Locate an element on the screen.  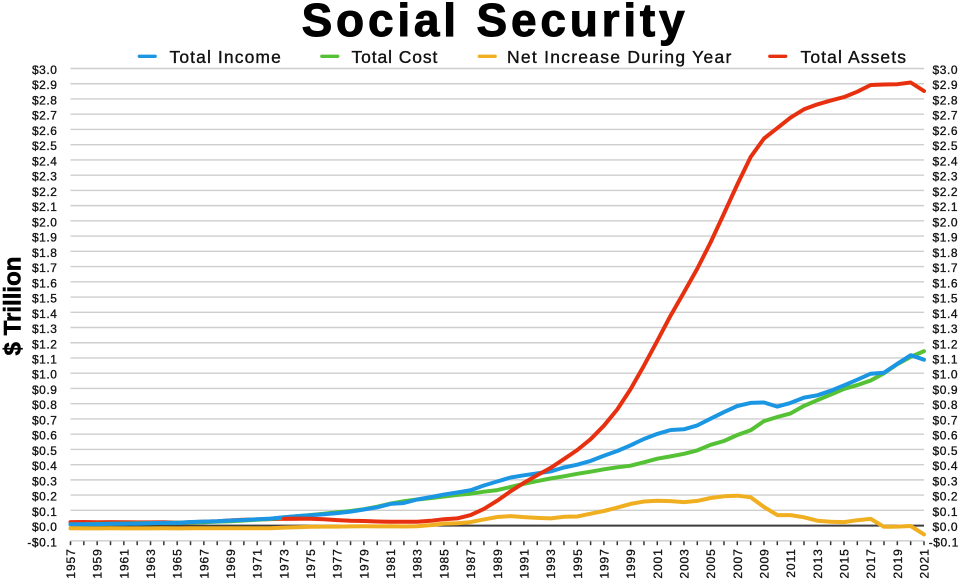
svg-text: 2009 is located at coordinates (764, 563).